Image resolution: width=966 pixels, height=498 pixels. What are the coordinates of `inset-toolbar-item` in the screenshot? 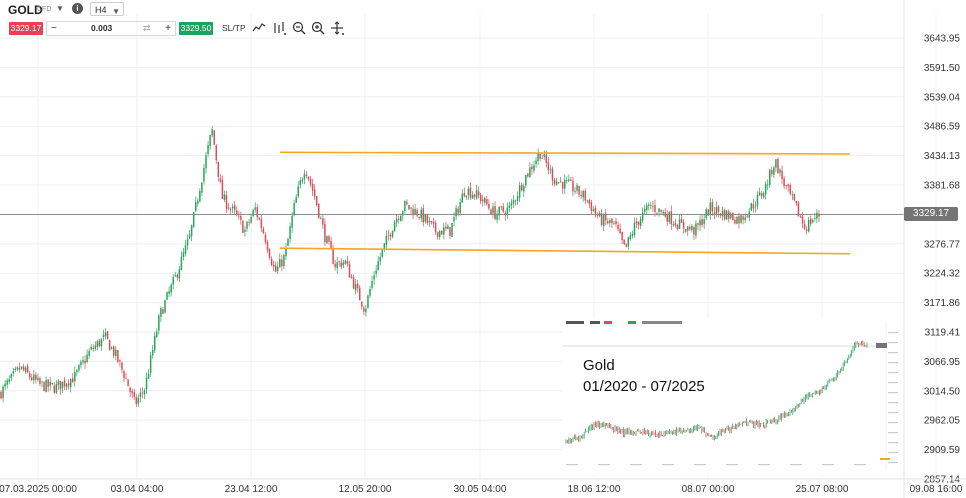 It's located at (662, 322).